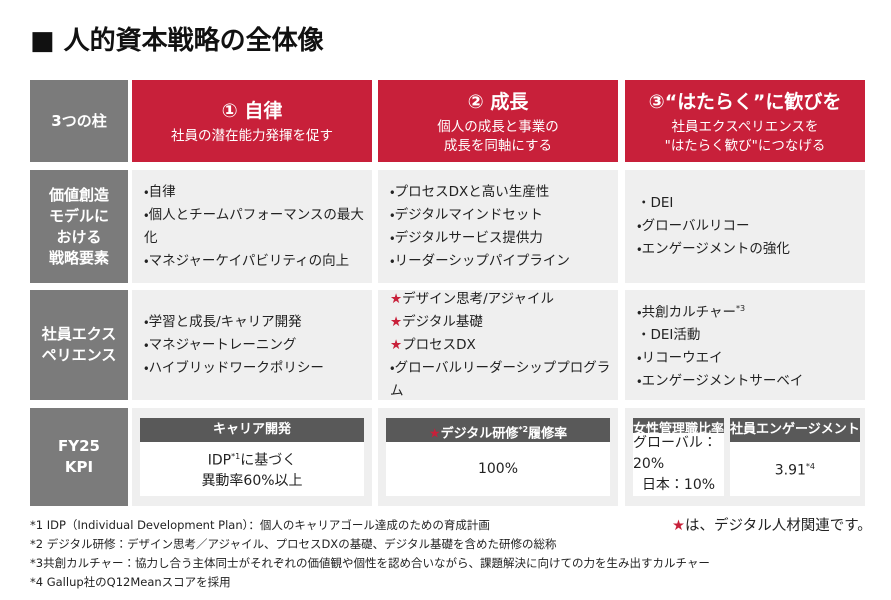 This screenshot has height=600, width=891. Describe the element at coordinates (778, 526) in the screenshot. I see `text-text: は、デジタル人材関連です。` at that location.